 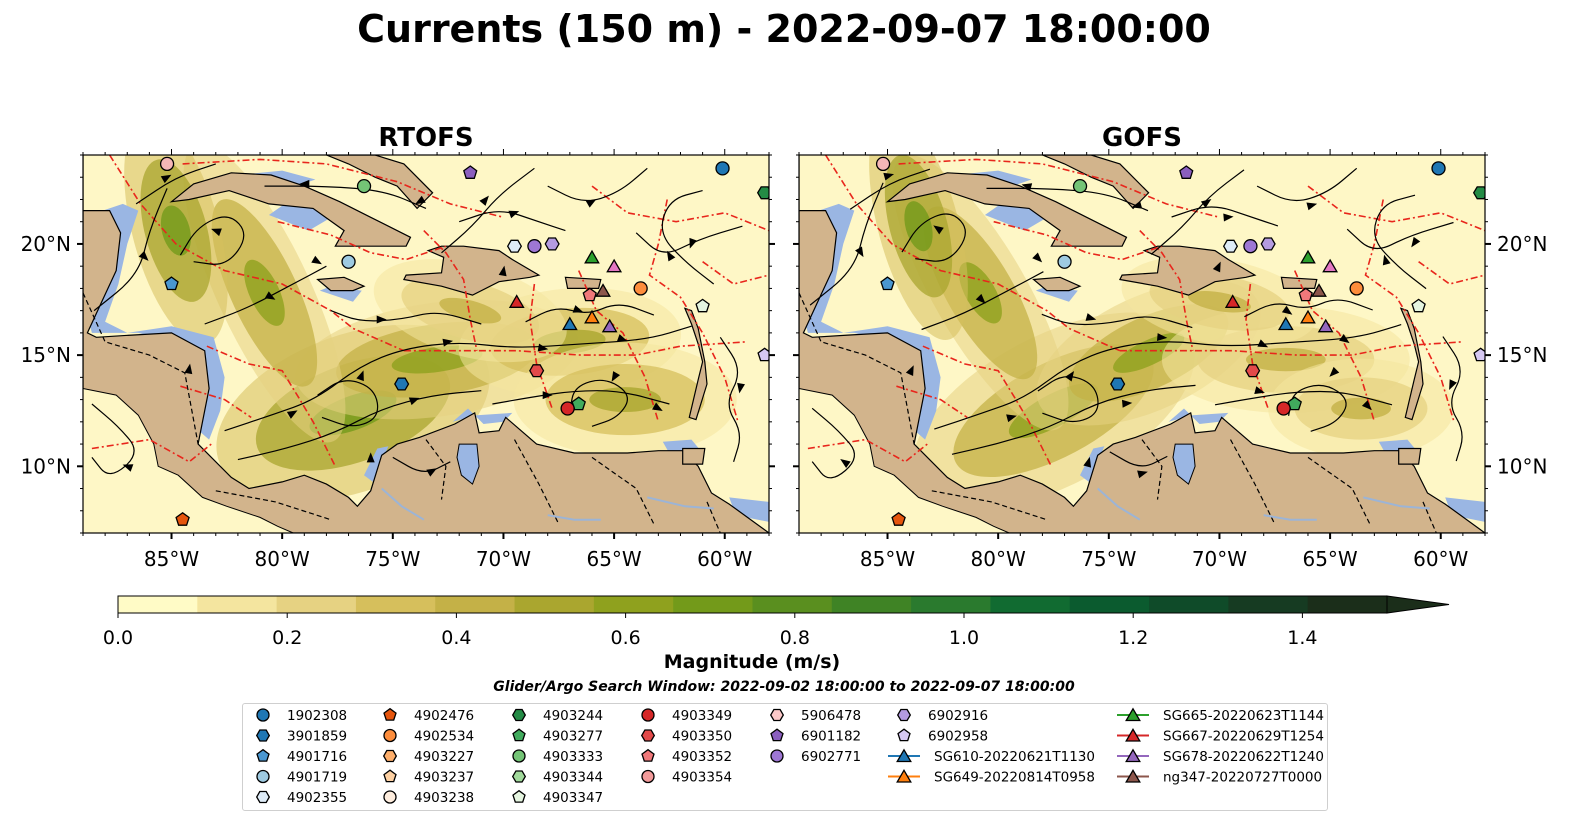 I want to click on legend-label: 4903237, so click(x=444, y=778).